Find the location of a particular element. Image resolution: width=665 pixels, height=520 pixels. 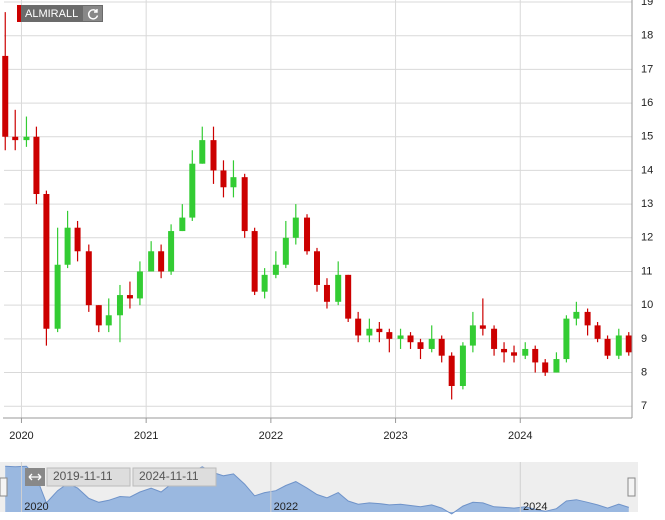

x-tick-label: 2020 is located at coordinates (21, 436).